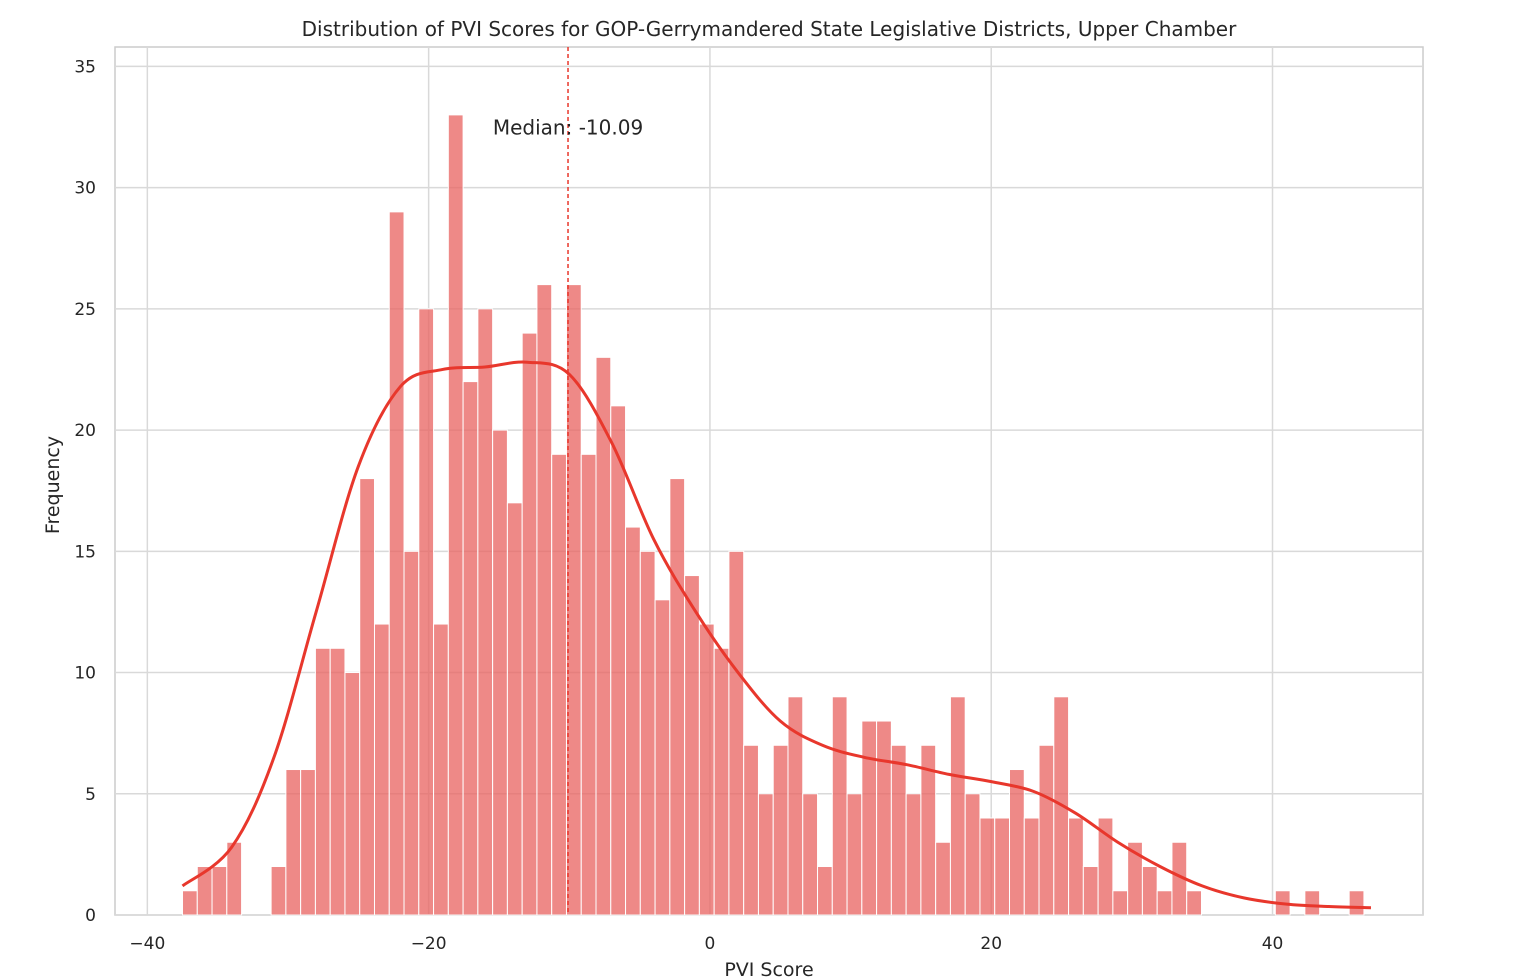 This screenshot has width=1524, height=980. What do you see at coordinates (85, 491) in the screenshot?
I see `y-axis-ticks: 0 5 10 15 20 25 30 35` at bounding box center [85, 491].